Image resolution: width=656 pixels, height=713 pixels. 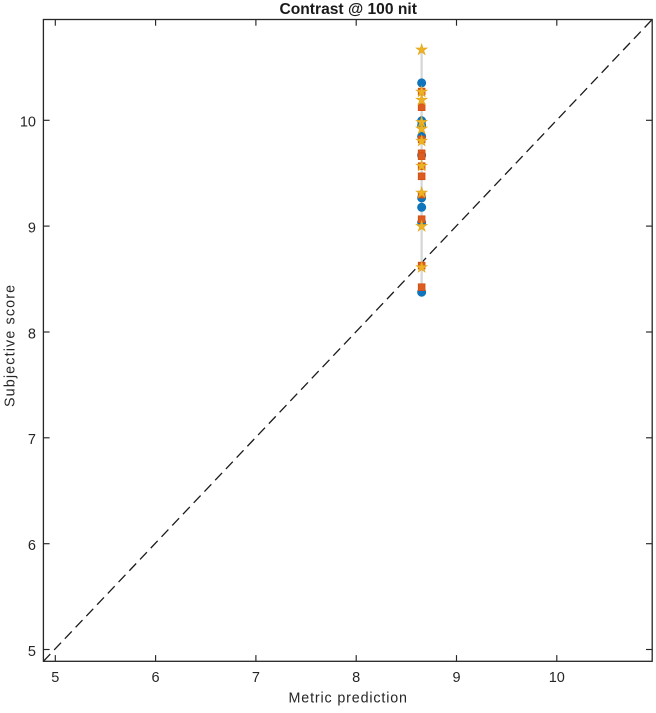 What do you see at coordinates (348, 698) in the screenshot?
I see `svg-text: Metric prediction` at bounding box center [348, 698].